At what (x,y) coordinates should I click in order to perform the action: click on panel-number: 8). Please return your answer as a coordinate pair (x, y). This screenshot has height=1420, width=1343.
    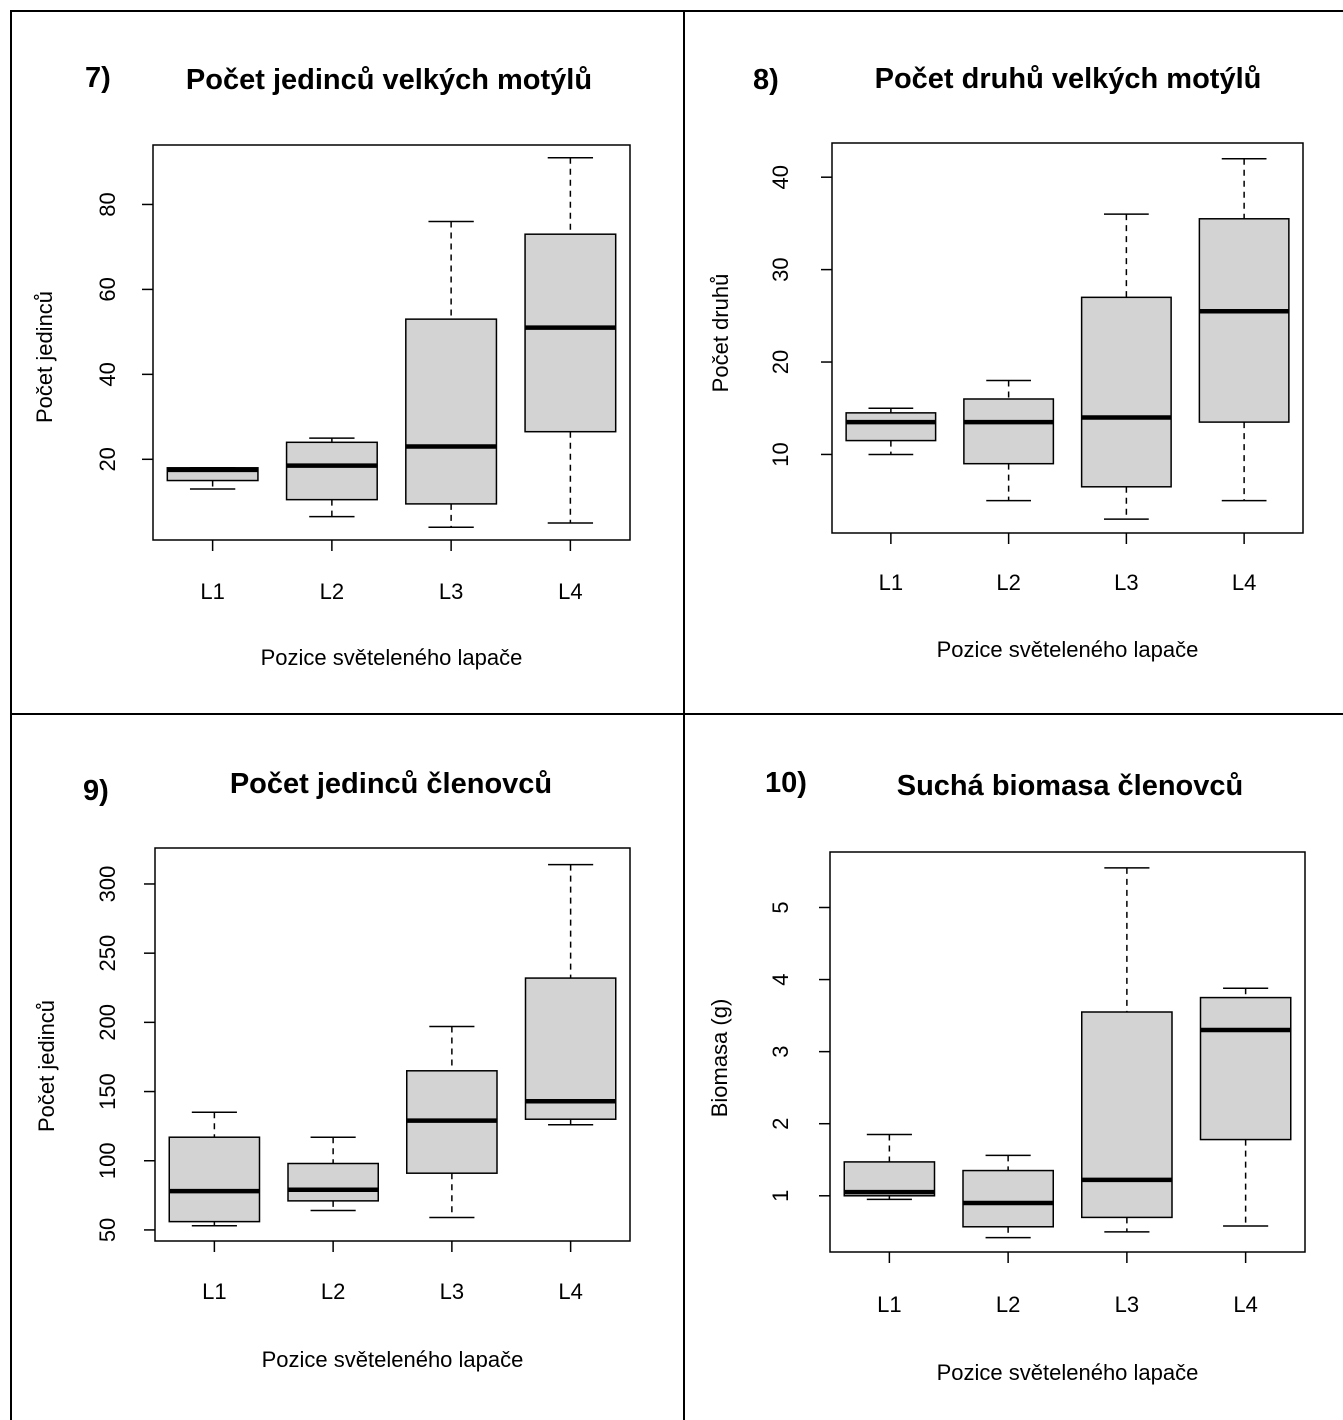
    Looking at the image, I should click on (766, 80).